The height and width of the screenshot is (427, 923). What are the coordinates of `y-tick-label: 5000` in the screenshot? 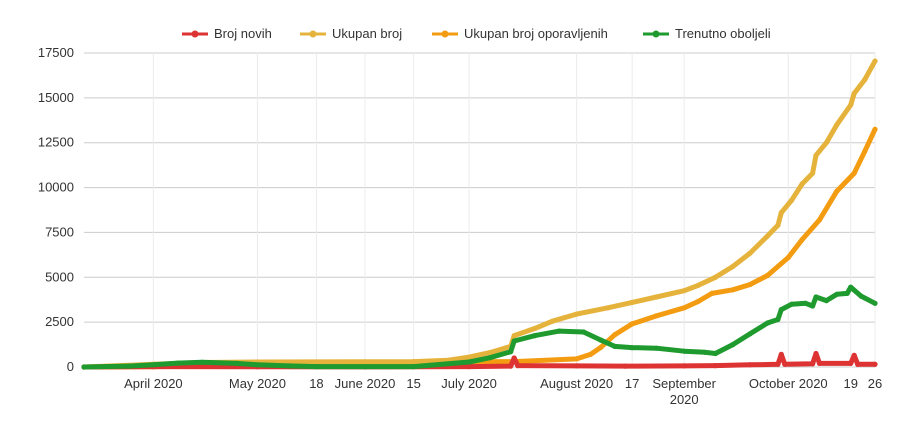 It's located at (59, 276).